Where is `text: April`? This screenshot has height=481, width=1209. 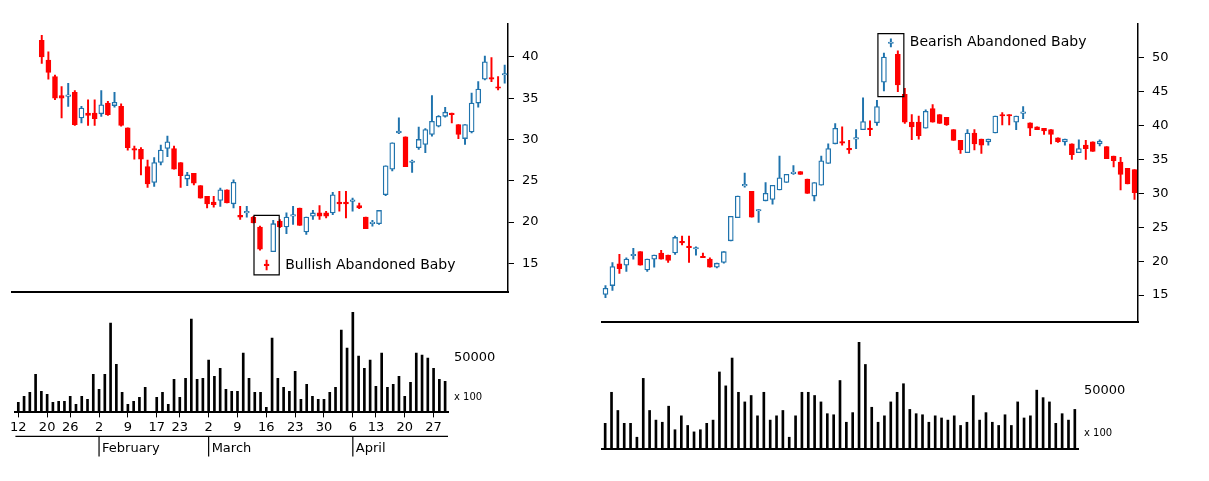
text: April is located at coordinates (370, 448).